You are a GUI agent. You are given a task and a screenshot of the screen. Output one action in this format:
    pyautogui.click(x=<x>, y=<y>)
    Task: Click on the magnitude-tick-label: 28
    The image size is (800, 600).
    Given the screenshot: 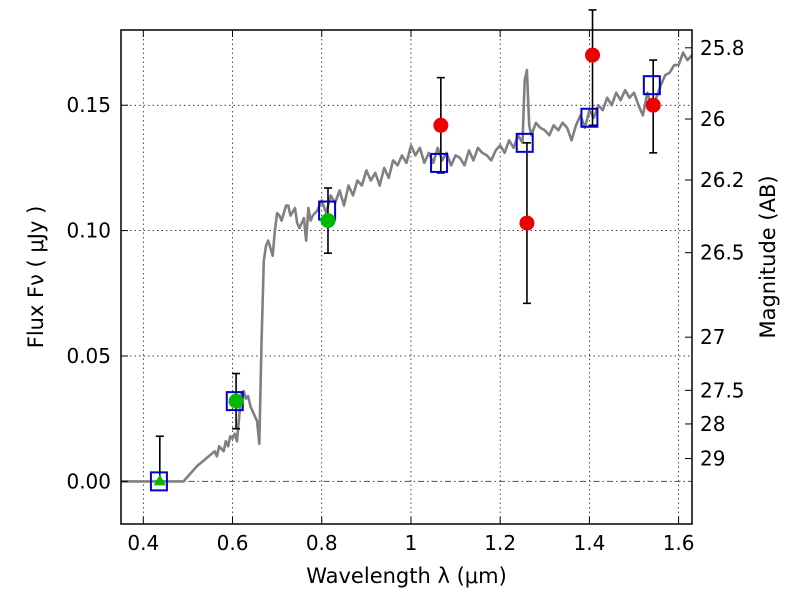 What is the action you would take?
    pyautogui.click(x=712, y=424)
    